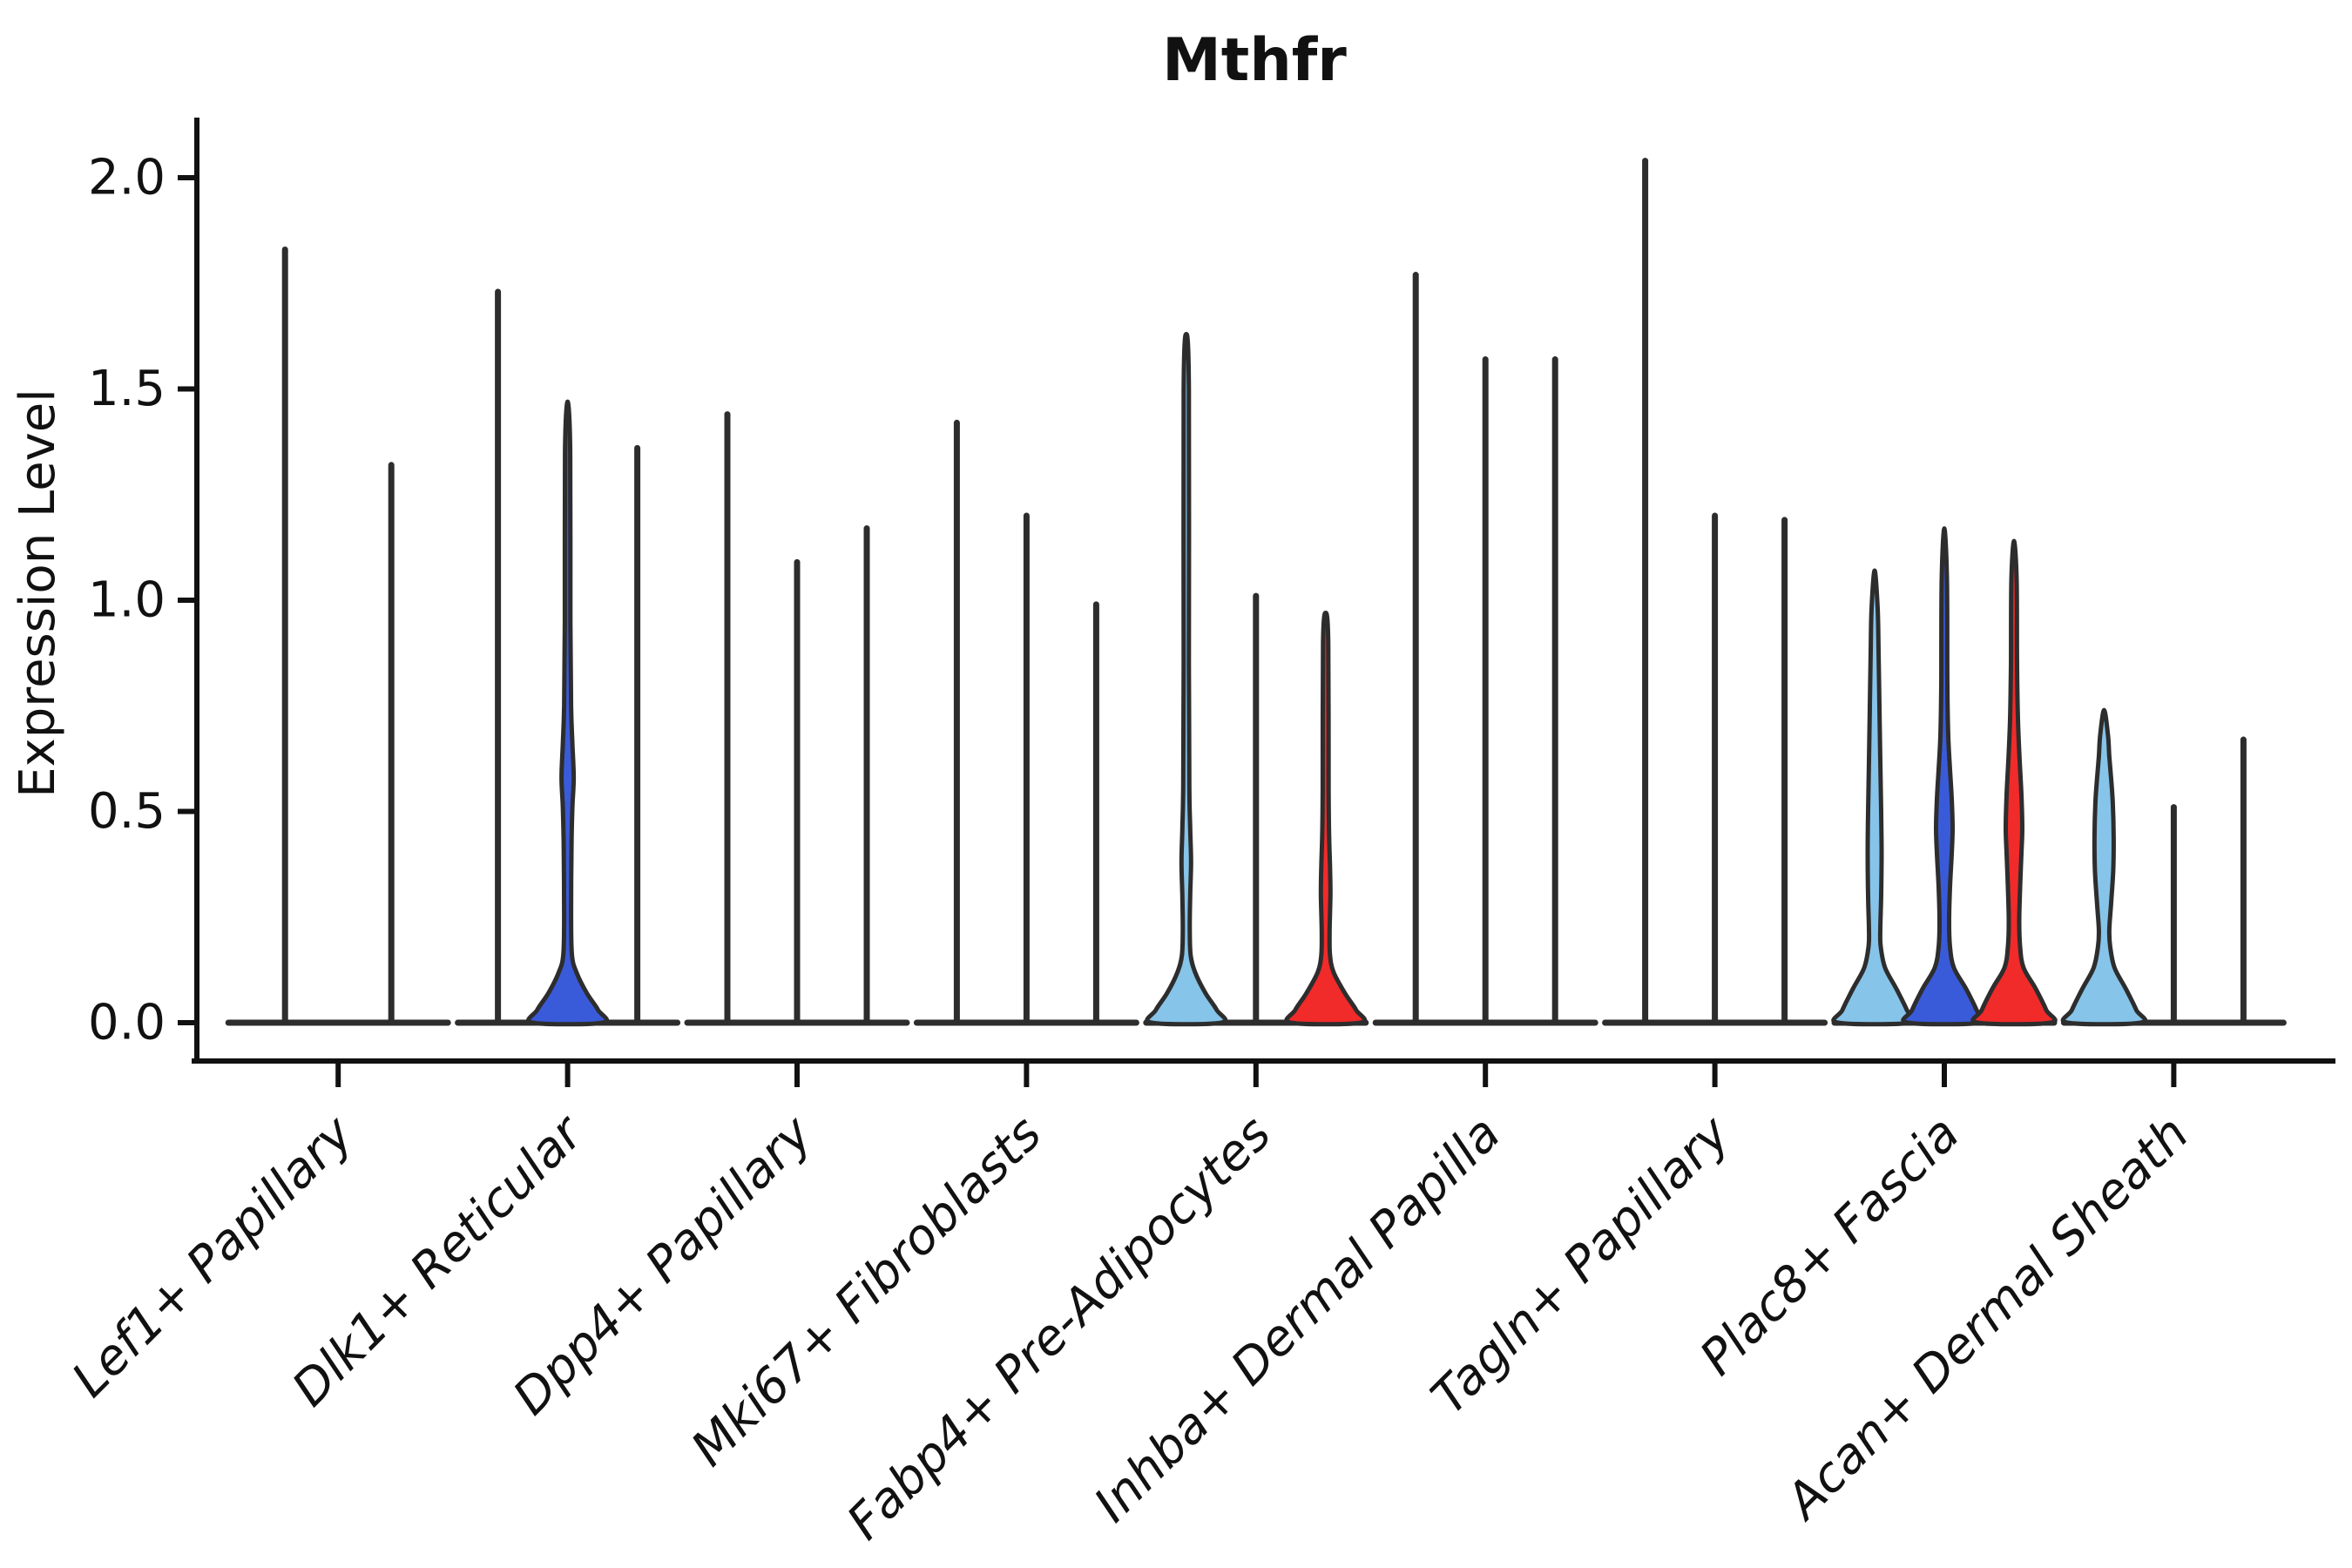 This screenshot has height=1568, width=2352. I want to click on y-axis-label: Expression Level, so click(38, 593).